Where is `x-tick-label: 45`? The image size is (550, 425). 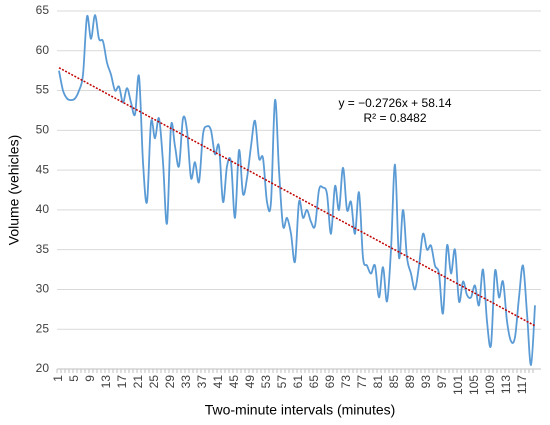
x-tick-label: 45 is located at coordinates (234, 382).